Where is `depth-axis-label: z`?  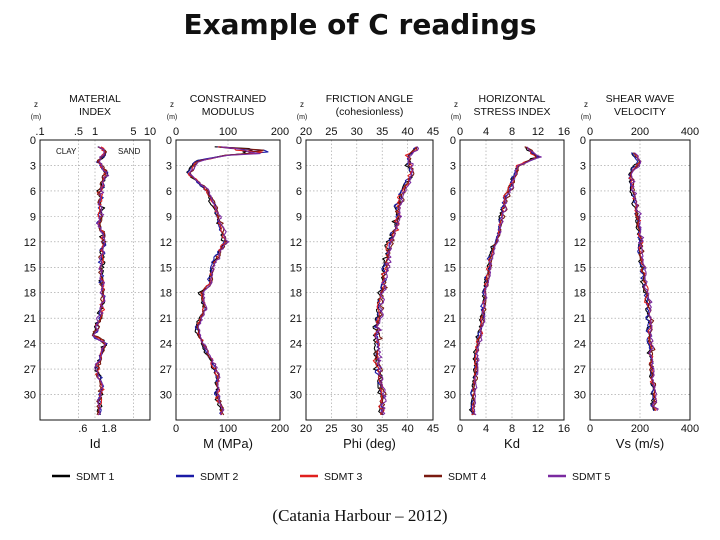 depth-axis-label: z is located at coordinates (586, 104).